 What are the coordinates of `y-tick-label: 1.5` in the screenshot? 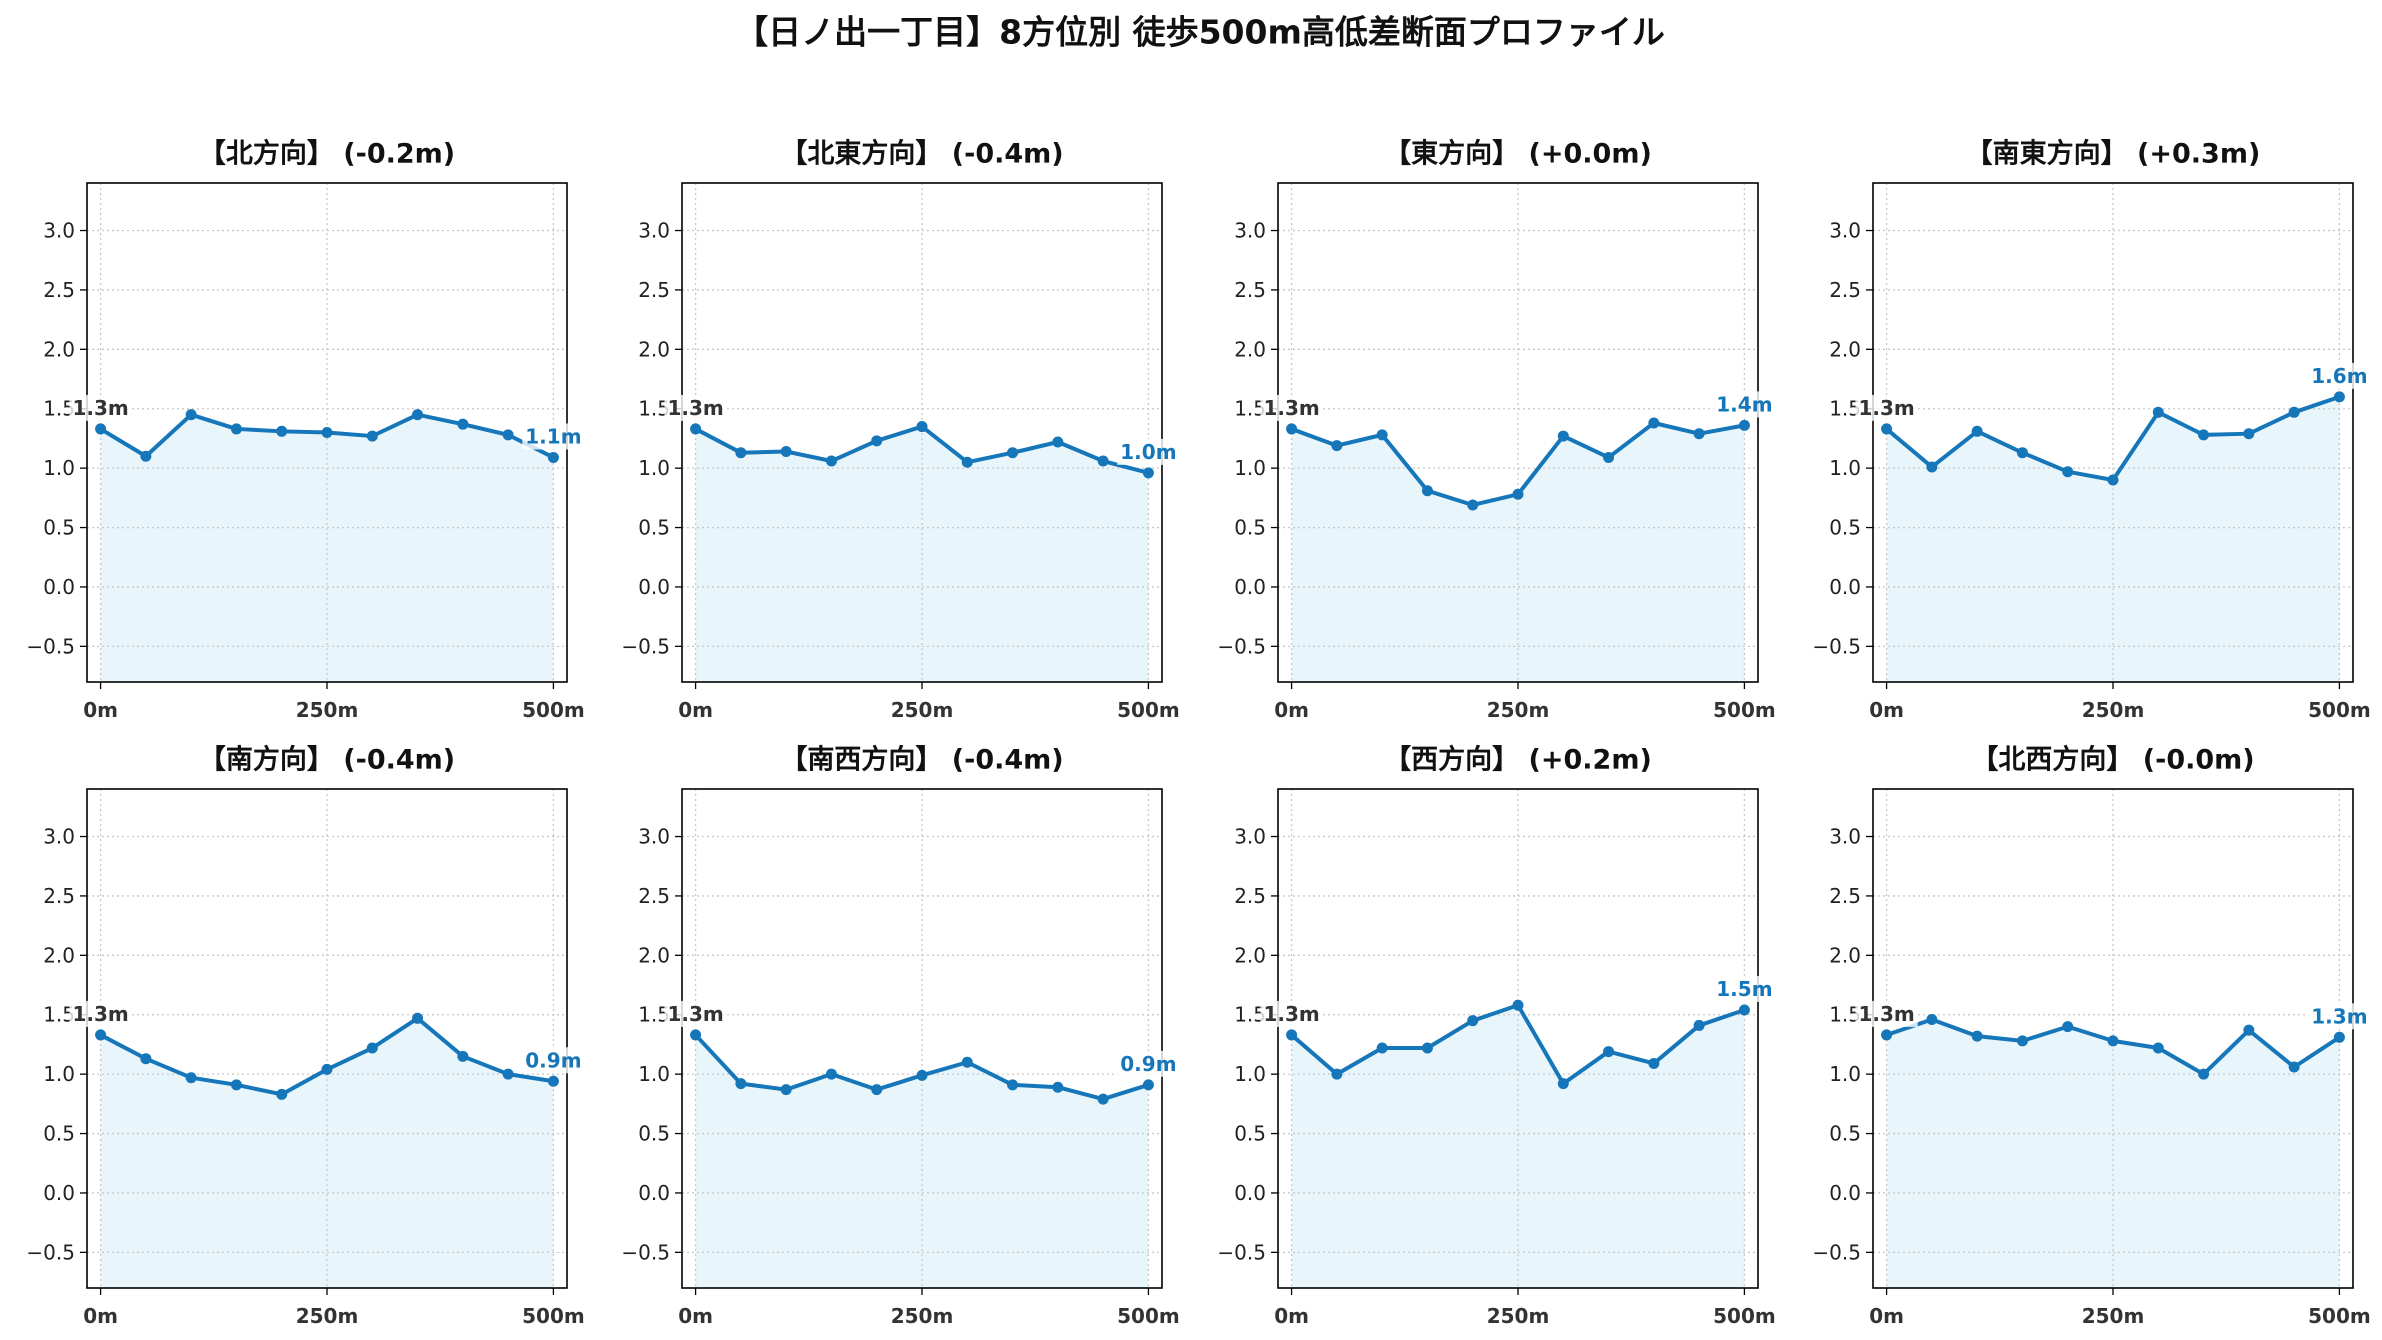 It's located at (1845, 1015).